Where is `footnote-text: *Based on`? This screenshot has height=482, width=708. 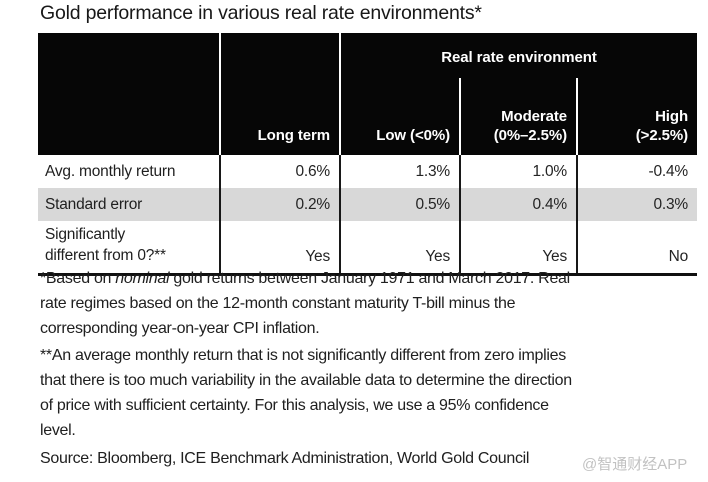
footnote-text: *Based on is located at coordinates (78, 278).